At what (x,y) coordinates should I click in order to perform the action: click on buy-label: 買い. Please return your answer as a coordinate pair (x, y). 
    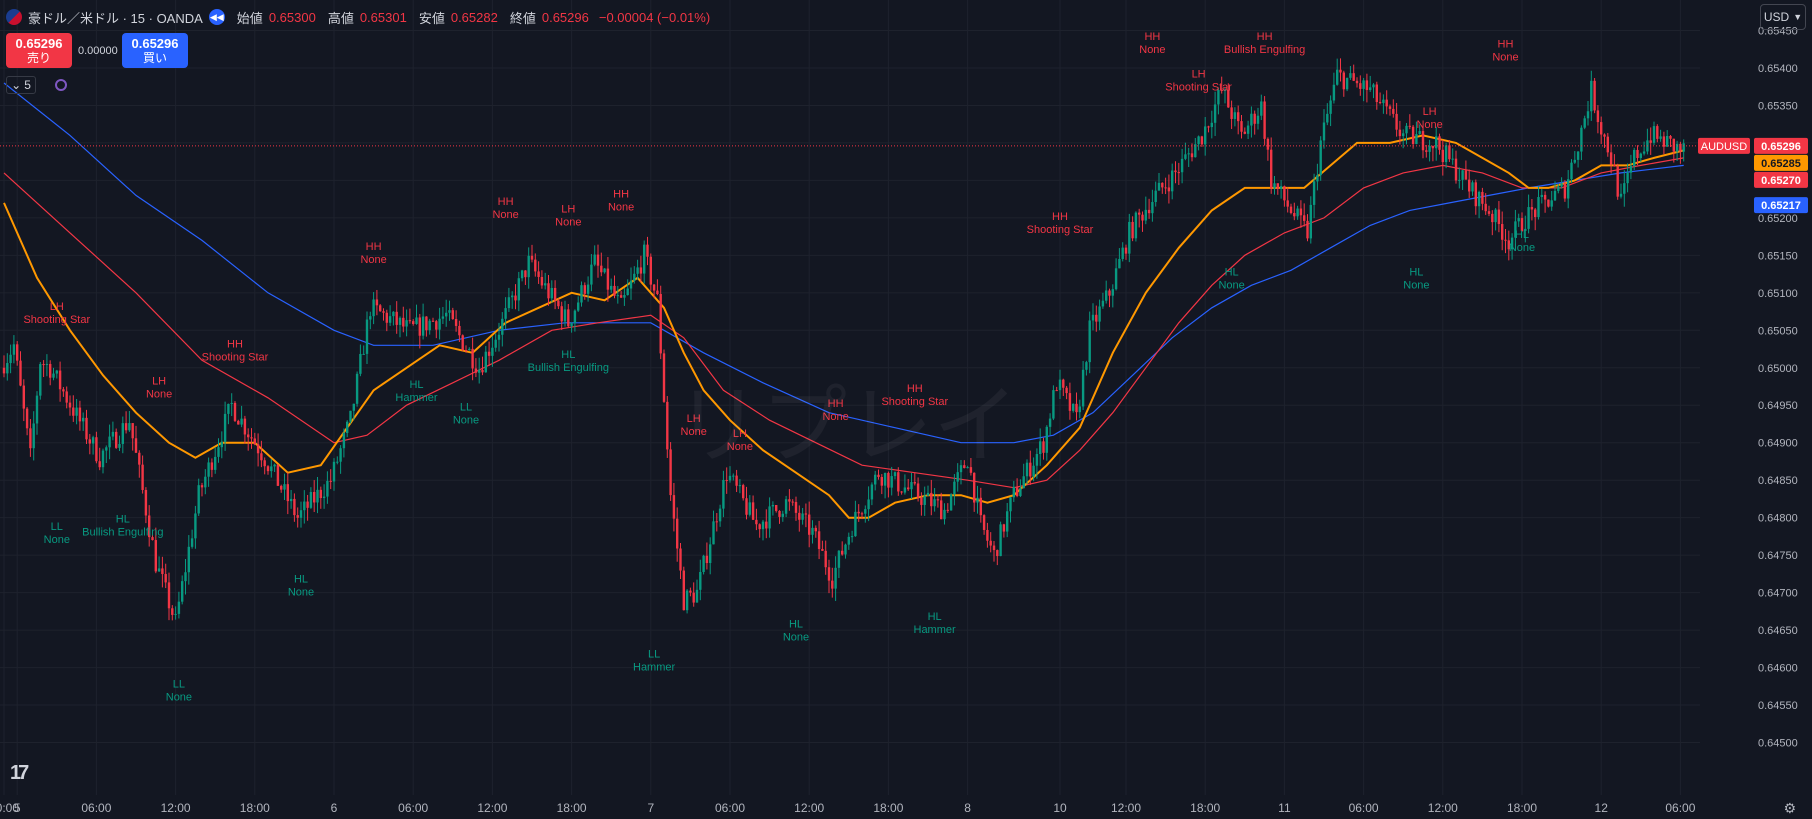
    Looking at the image, I should click on (154, 58).